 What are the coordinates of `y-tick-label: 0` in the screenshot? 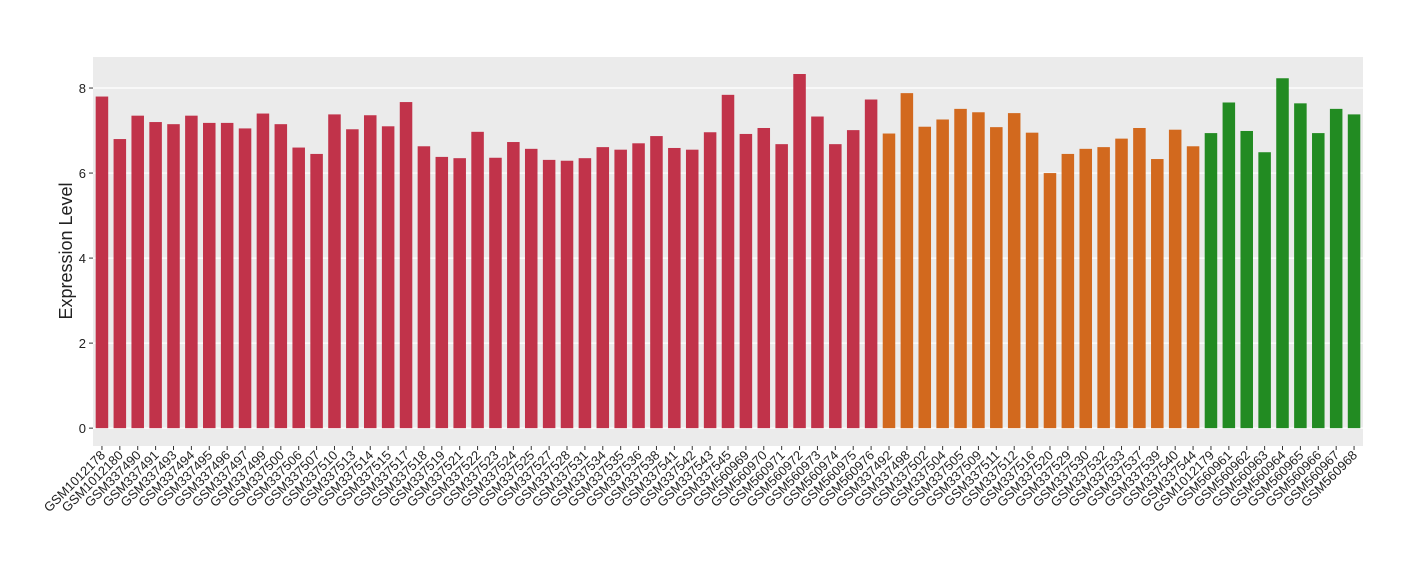 It's located at (82, 428).